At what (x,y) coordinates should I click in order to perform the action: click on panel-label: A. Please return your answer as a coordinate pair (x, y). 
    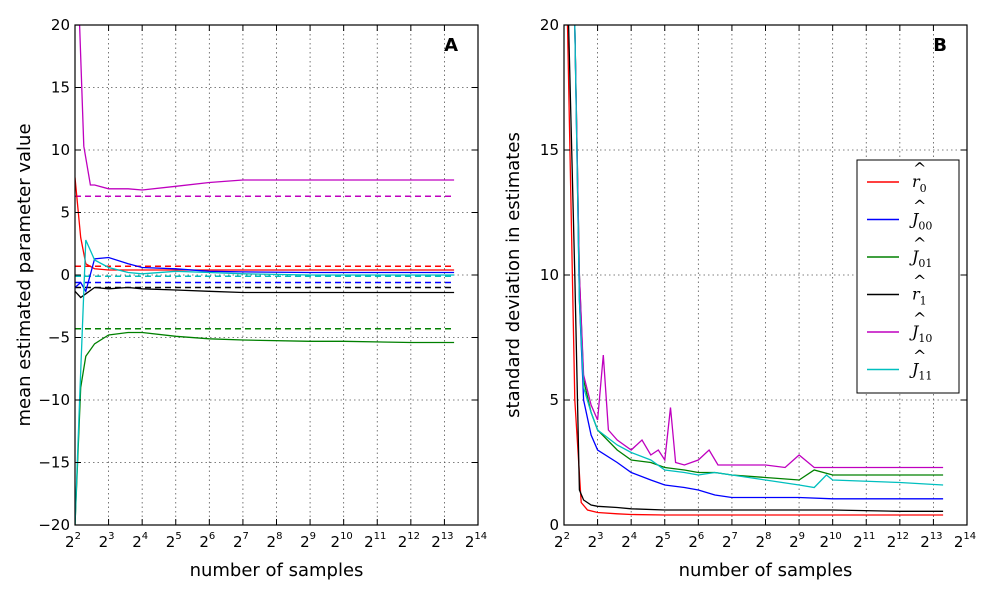
    Looking at the image, I should click on (451, 45).